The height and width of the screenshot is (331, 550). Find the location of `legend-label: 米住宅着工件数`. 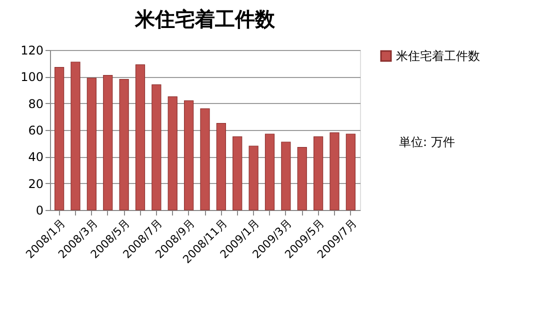

legend-label: 米住宅着工件数 is located at coordinates (438, 56).